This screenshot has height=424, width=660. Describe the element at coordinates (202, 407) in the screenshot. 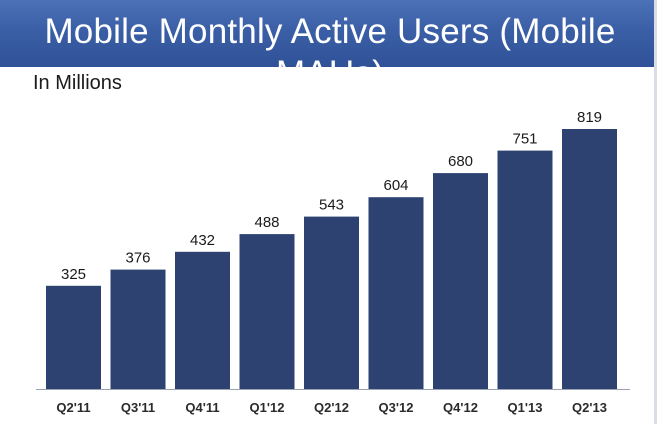

I see `x-tick-label-2: Q4'11` at that location.